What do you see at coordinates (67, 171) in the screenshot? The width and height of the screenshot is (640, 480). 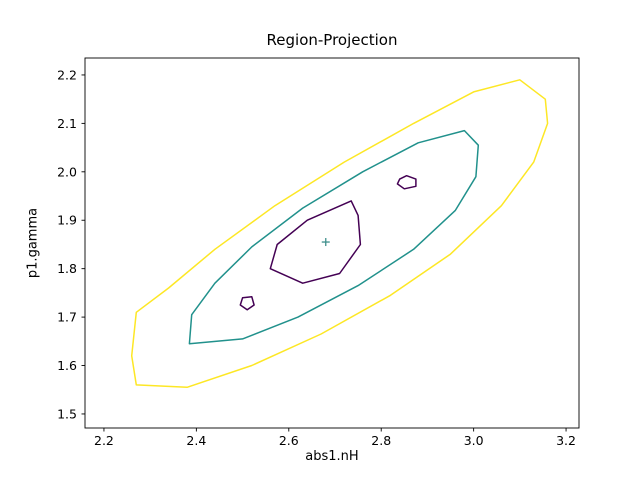 I see `y-tick-label: 2.0` at bounding box center [67, 171].